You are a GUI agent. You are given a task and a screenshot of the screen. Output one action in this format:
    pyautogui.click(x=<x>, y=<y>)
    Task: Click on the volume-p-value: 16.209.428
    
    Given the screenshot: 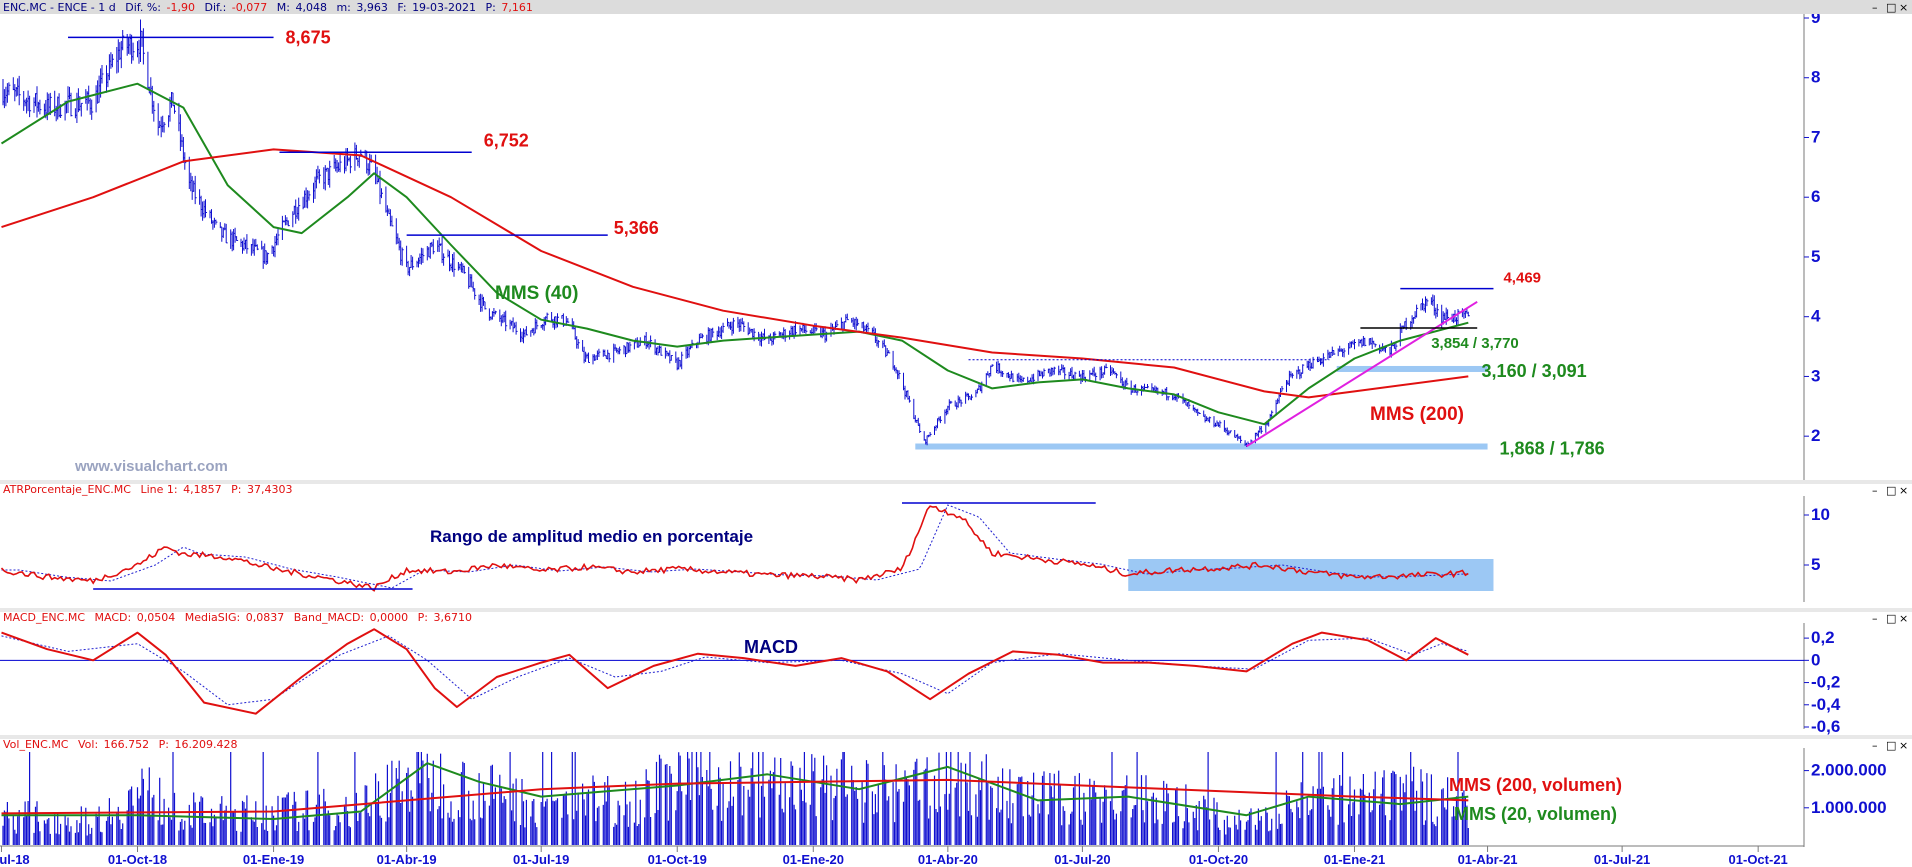 What is the action you would take?
    pyautogui.click(x=206, y=744)
    